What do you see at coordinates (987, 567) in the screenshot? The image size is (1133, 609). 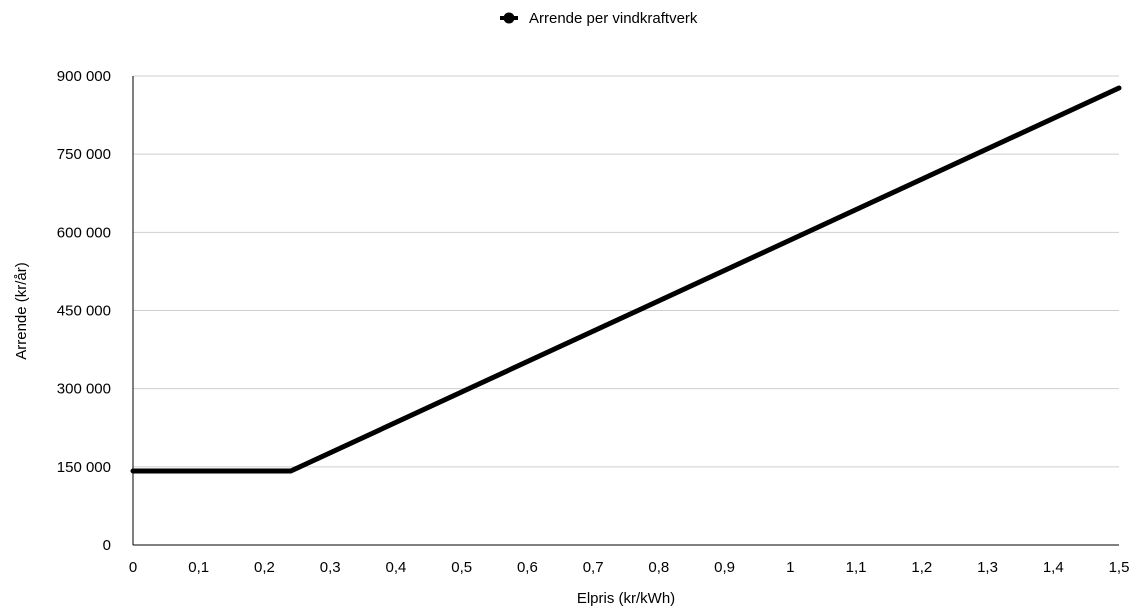 I see `x-tick-label: 1,3` at bounding box center [987, 567].